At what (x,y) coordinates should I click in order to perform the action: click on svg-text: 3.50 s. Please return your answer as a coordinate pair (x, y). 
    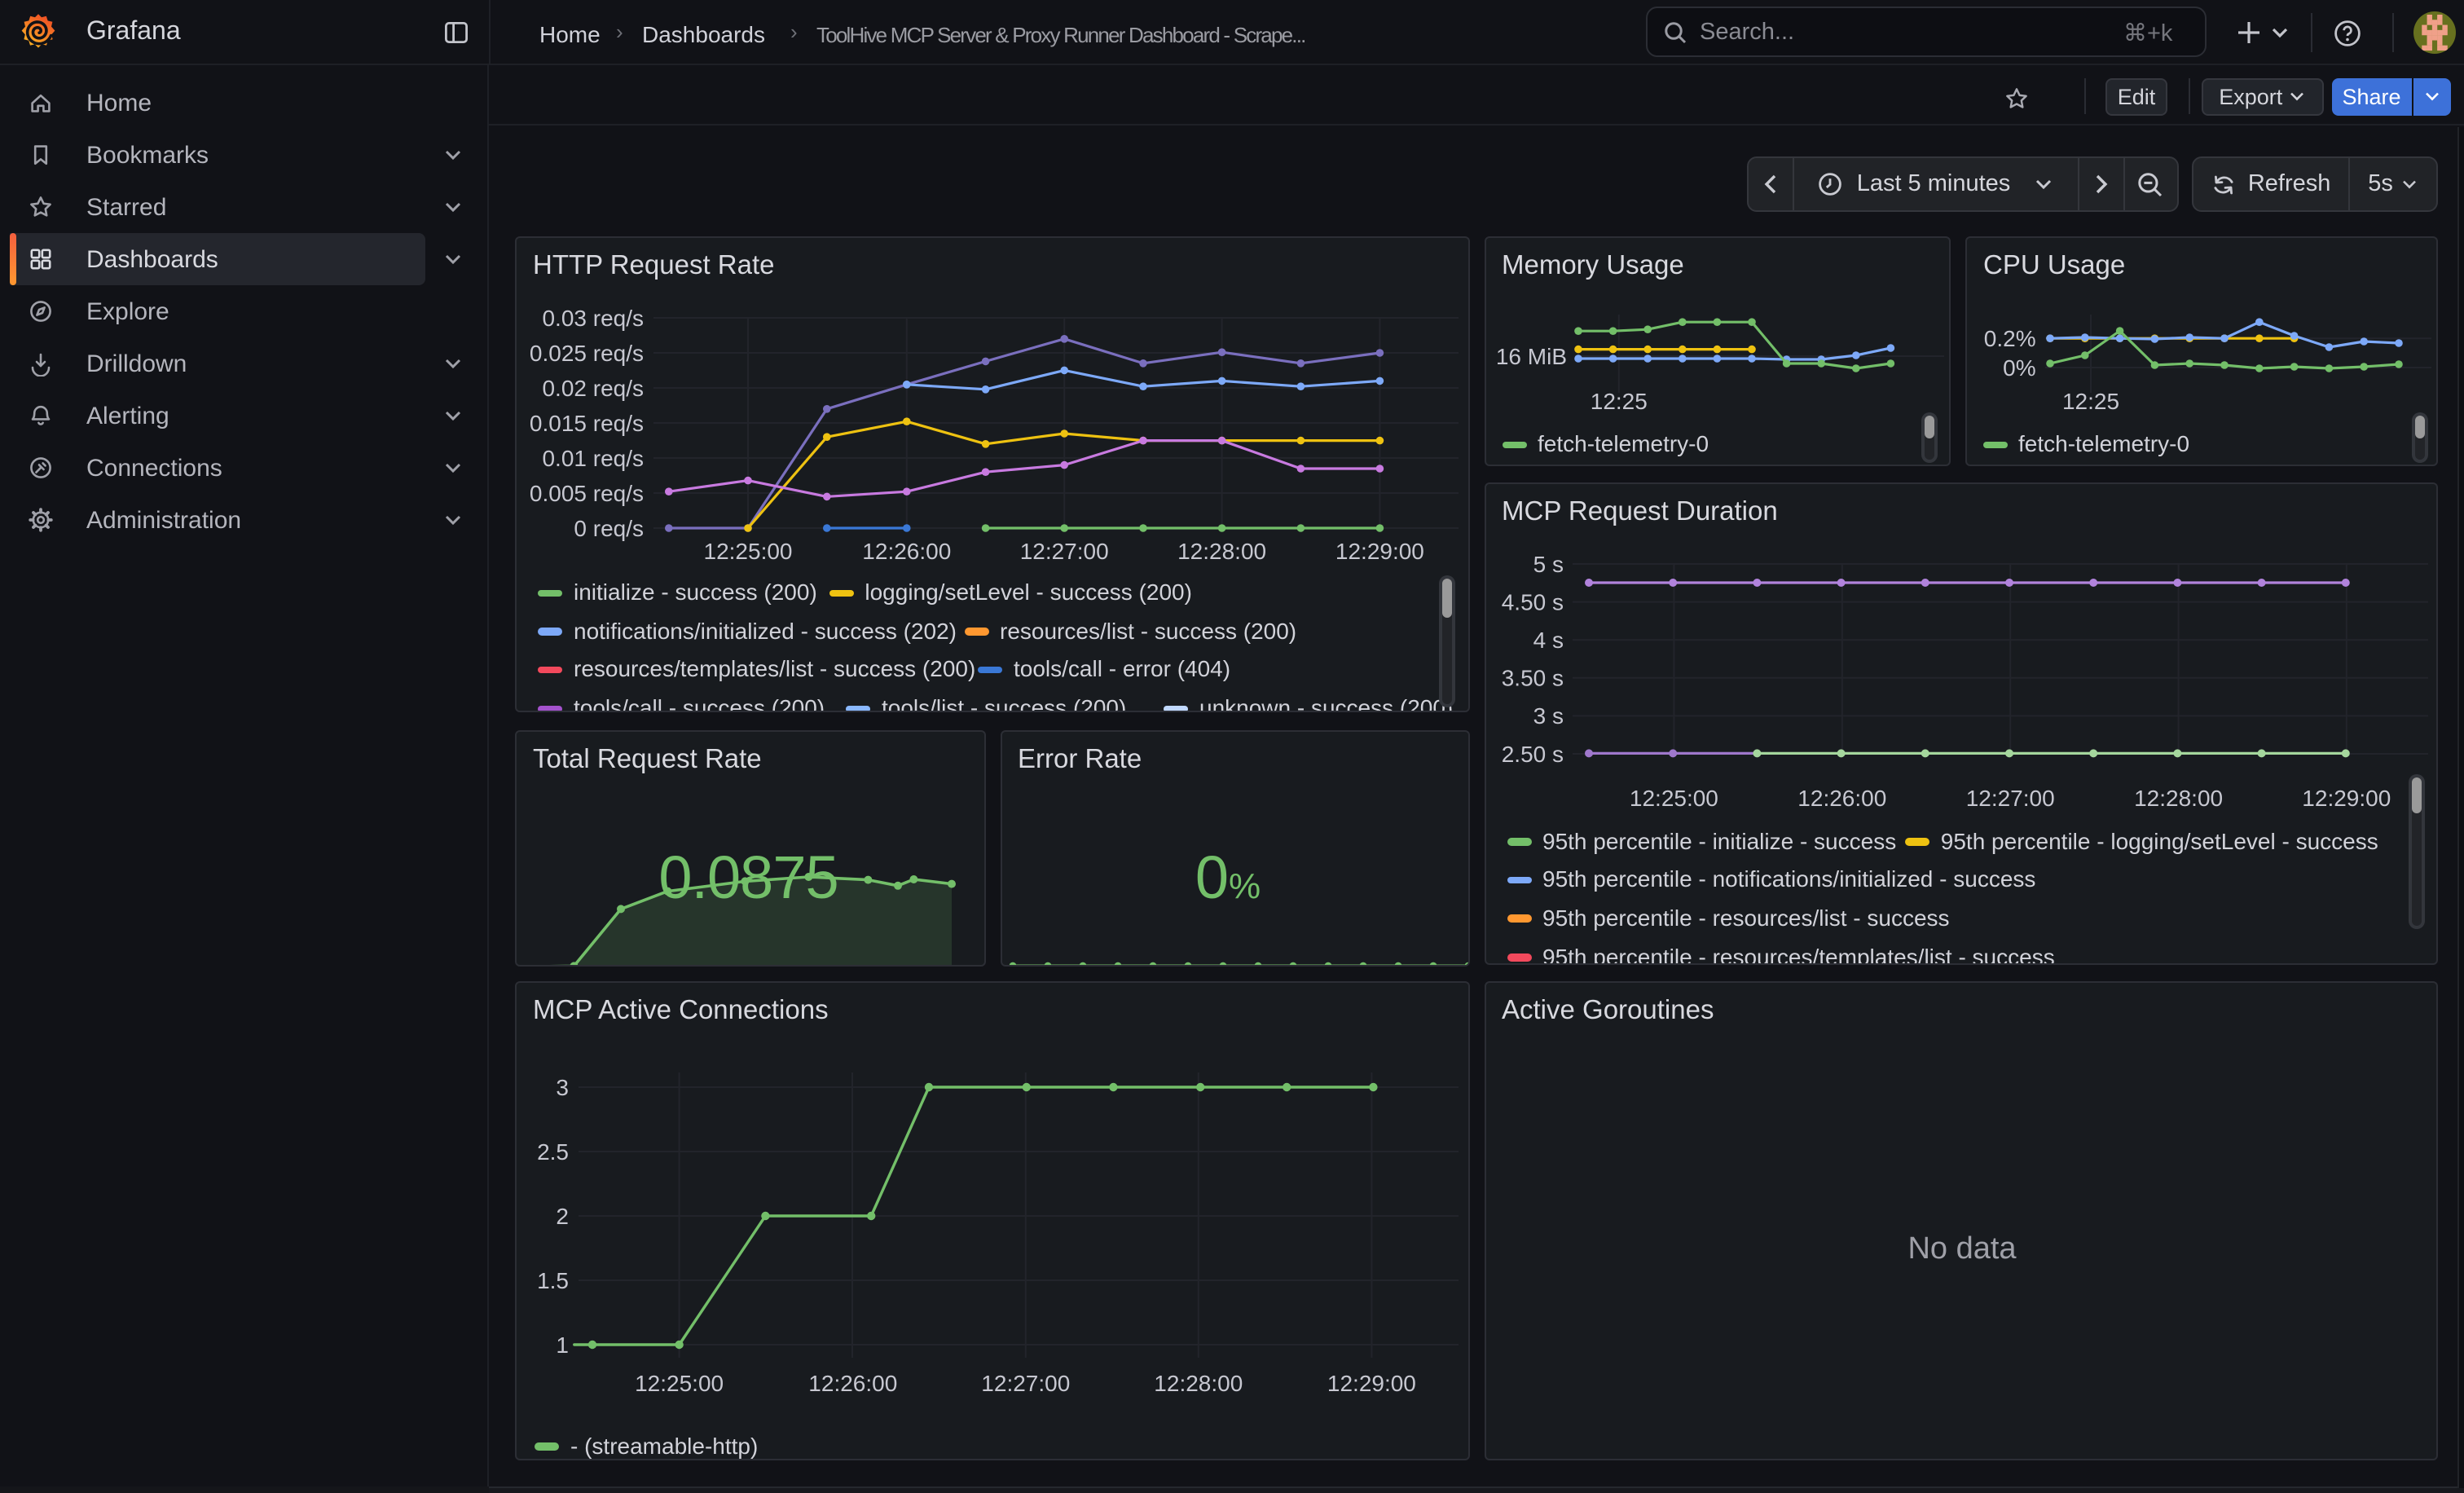
    Looking at the image, I should click on (1532, 678).